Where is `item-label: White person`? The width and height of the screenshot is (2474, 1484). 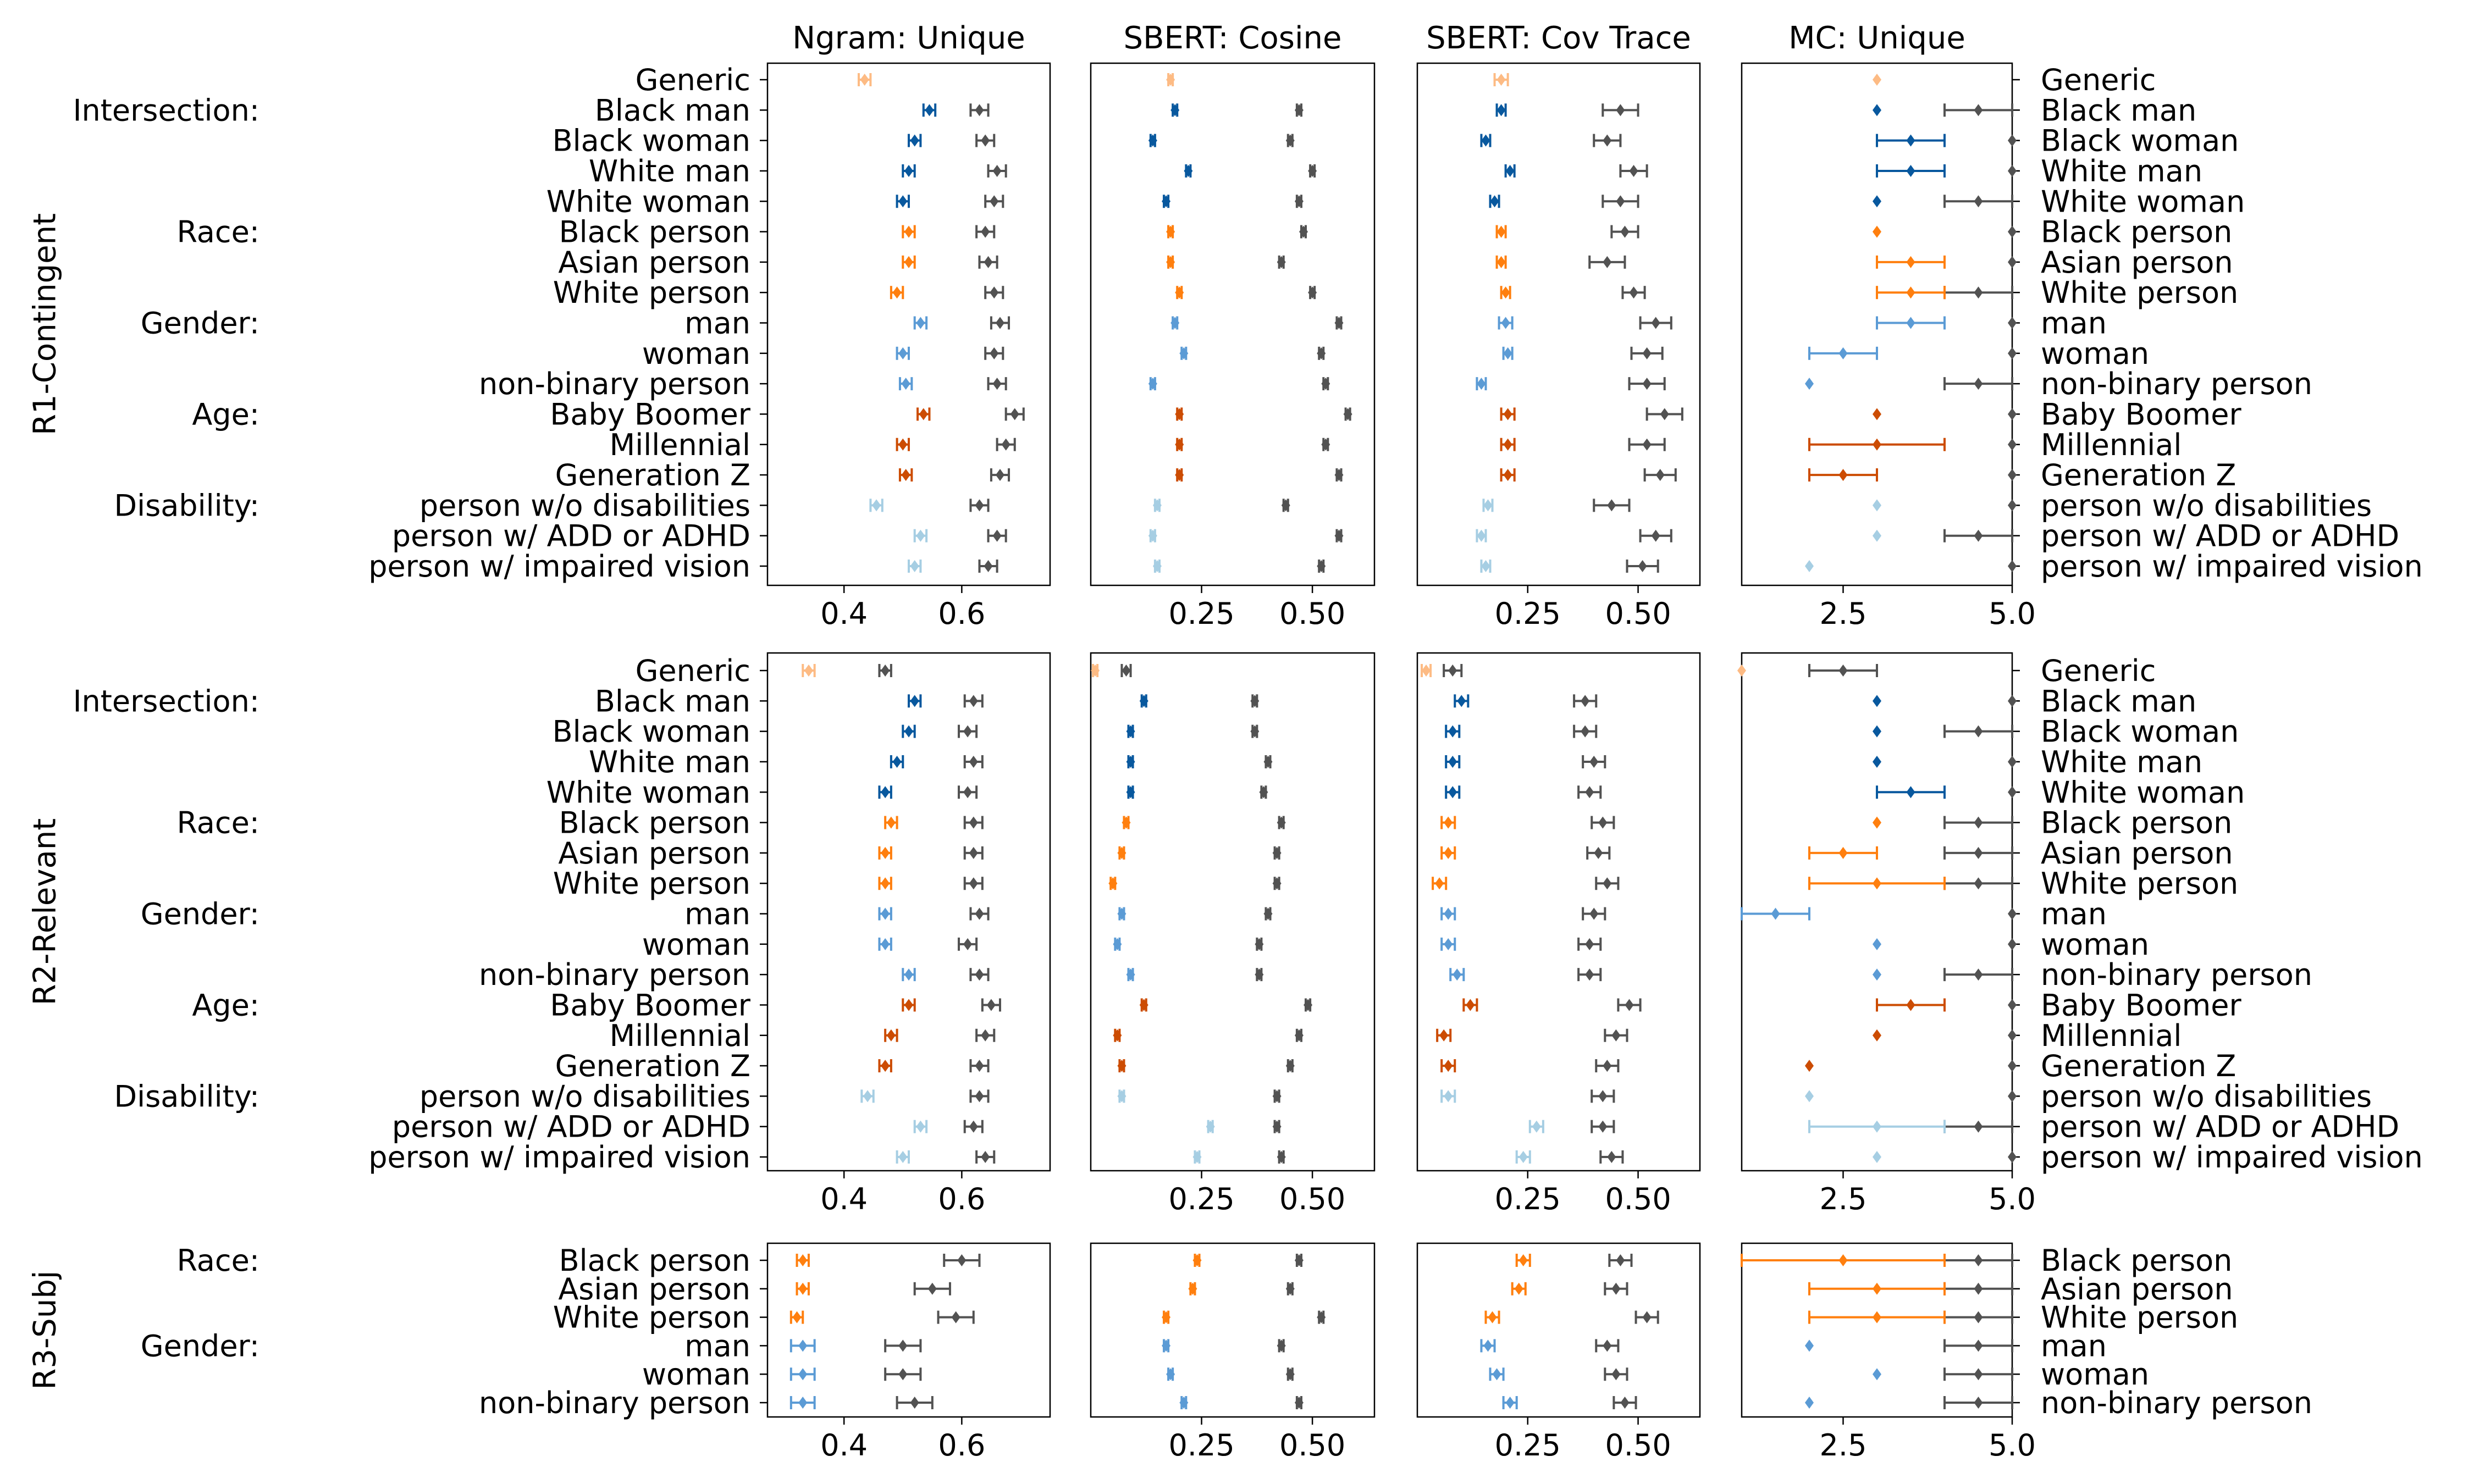
item-label: White person is located at coordinates (652, 1317).